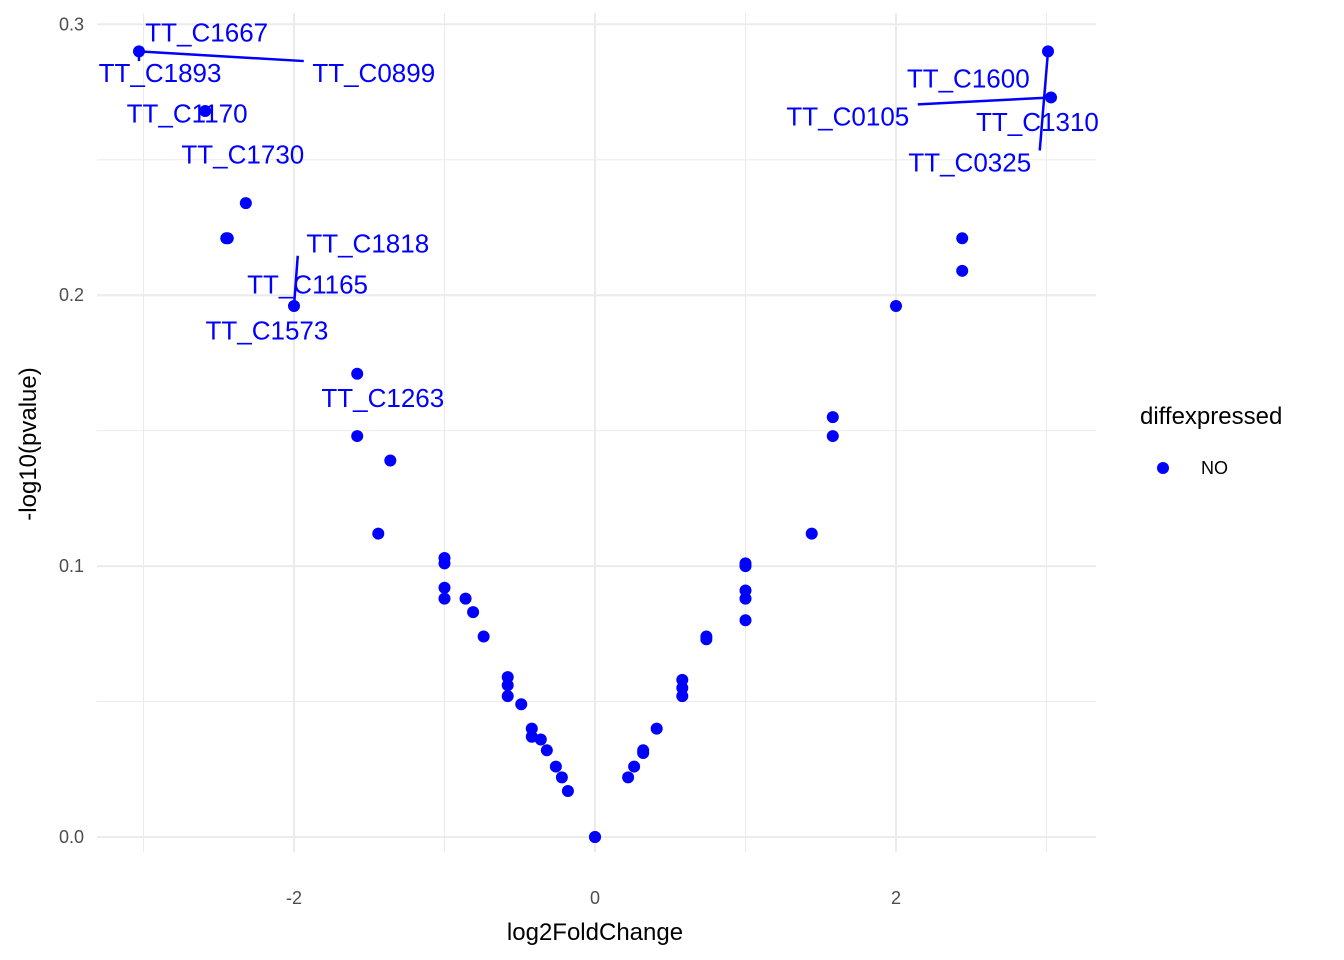 Image resolution: width=1344 pixels, height=960 pixels. Describe the element at coordinates (160, 73) in the screenshot. I see `point-label: TT_C1893` at that location.